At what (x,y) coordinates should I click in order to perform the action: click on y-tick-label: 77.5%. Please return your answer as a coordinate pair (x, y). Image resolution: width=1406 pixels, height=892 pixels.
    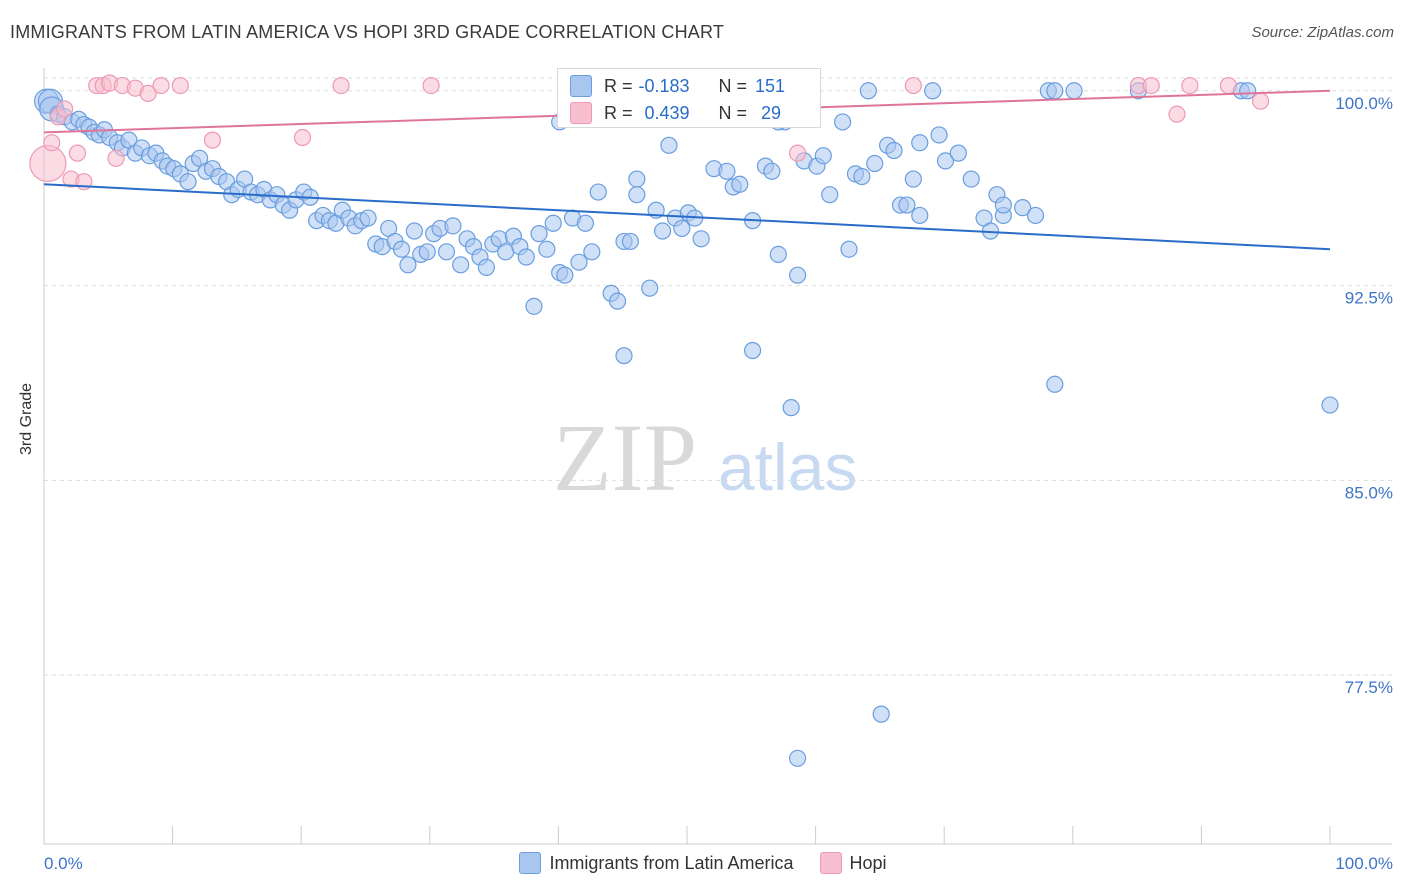
    Looking at the image, I should click on (1369, 687).